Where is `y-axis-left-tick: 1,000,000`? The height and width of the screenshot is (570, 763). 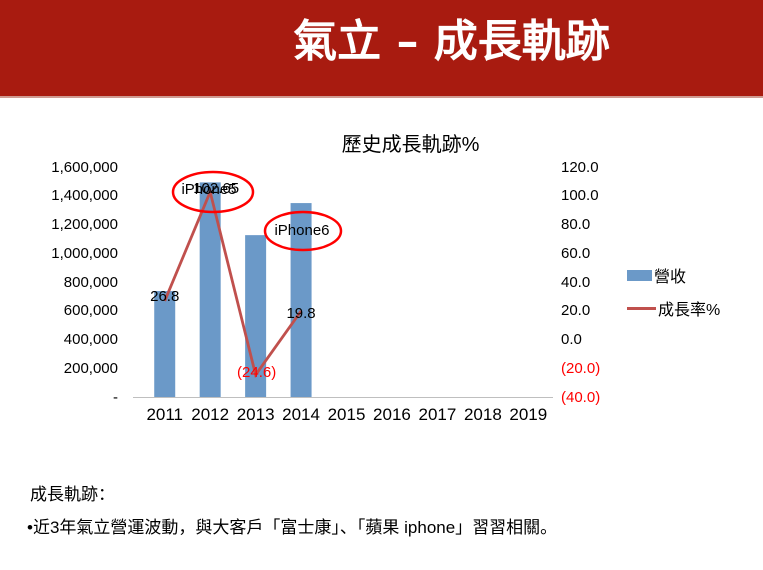
y-axis-left-tick: 1,000,000 is located at coordinates (84, 253).